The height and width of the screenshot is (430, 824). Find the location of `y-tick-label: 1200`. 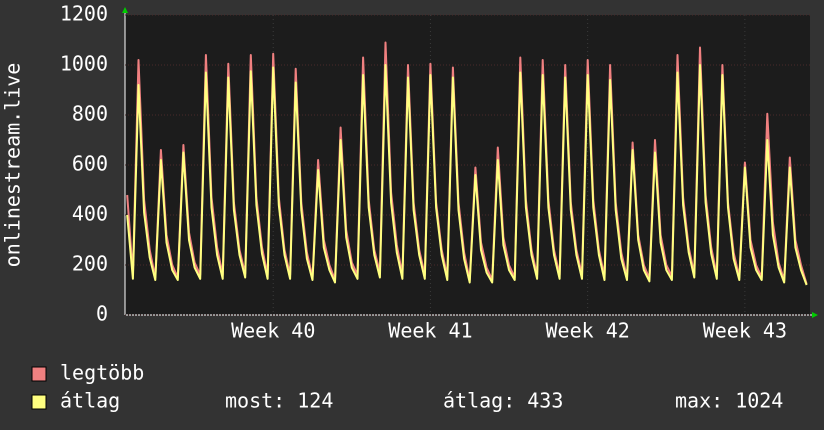

y-tick-label: 1200 is located at coordinates (84, 14).